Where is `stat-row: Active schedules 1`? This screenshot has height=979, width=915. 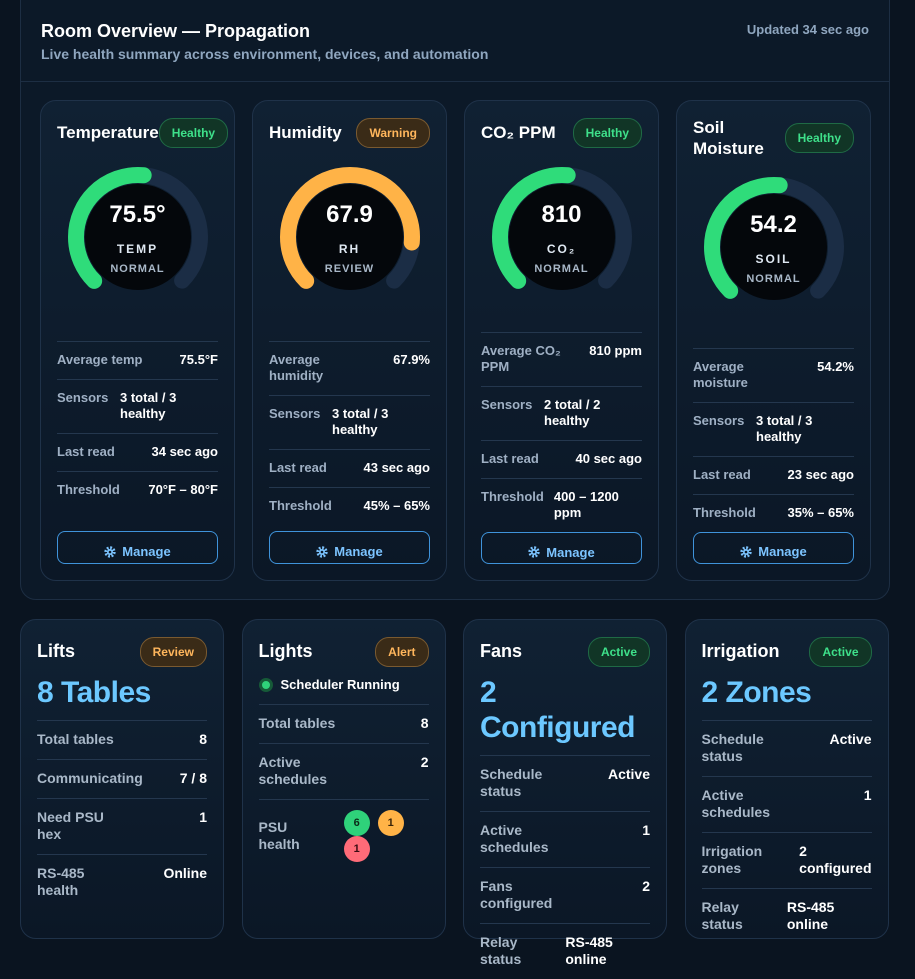
stat-row: Active schedules 1 is located at coordinates (786, 804).